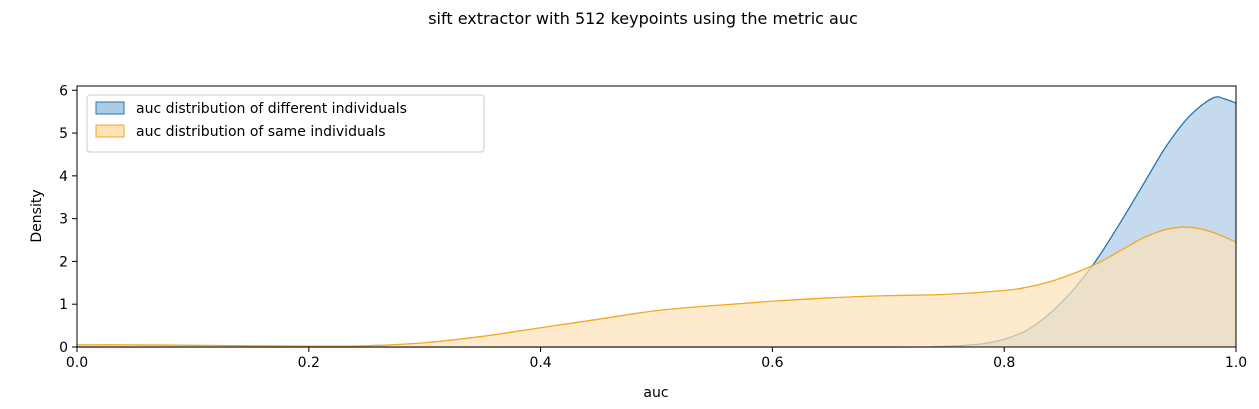 Image resolution: width=1259 pixels, height=409 pixels. What do you see at coordinates (63, 134) in the screenshot?
I see `y-tick-label: 5` at bounding box center [63, 134].